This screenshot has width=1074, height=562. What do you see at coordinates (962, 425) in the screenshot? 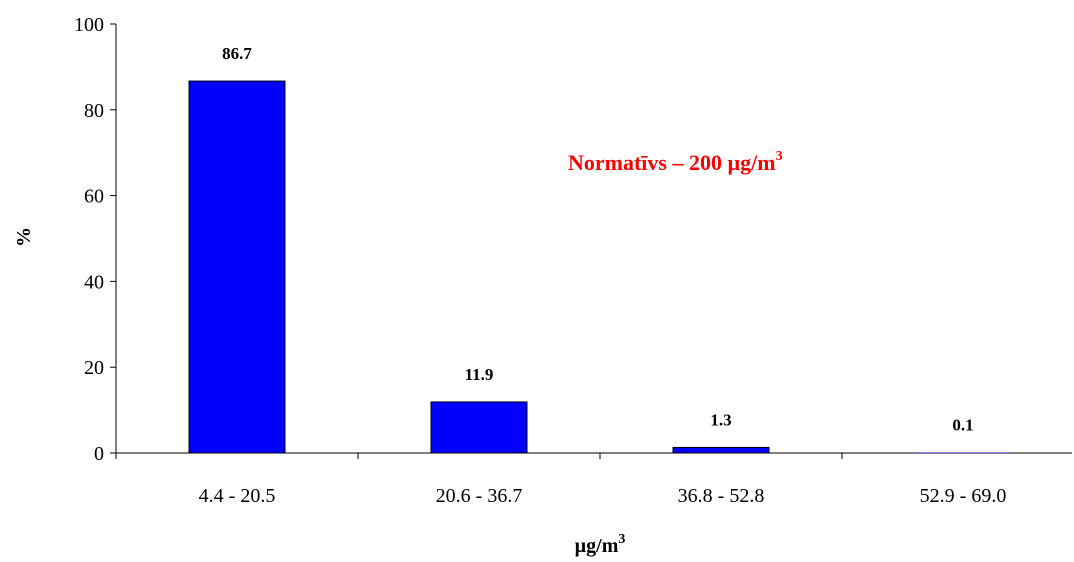
I see `data-label: 0.1` at bounding box center [962, 425].